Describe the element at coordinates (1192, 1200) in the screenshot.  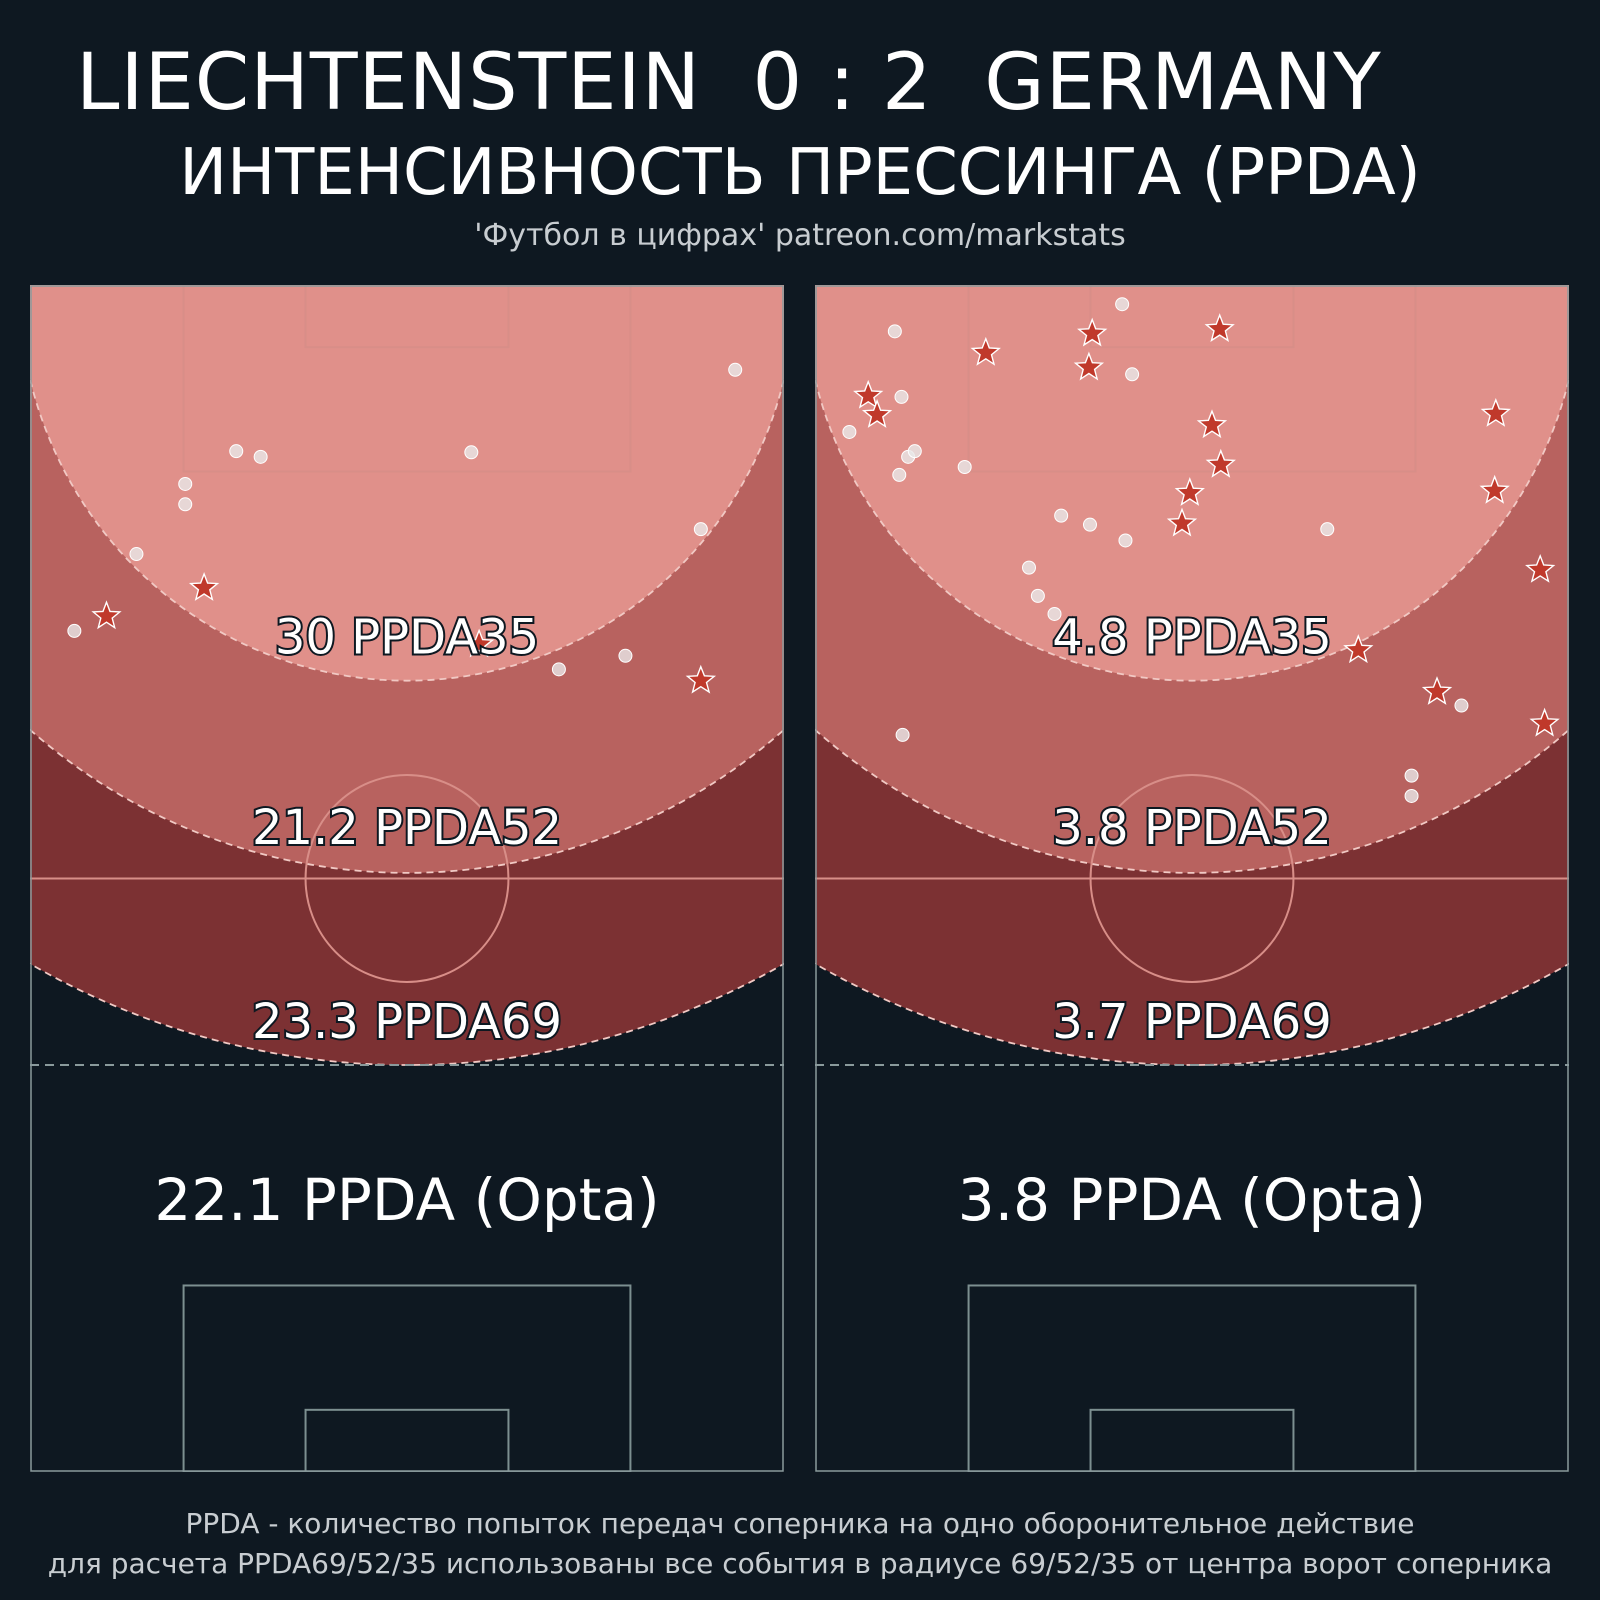
I see `opta-ppda-label: 3.8 PPDA (Opta)` at that location.